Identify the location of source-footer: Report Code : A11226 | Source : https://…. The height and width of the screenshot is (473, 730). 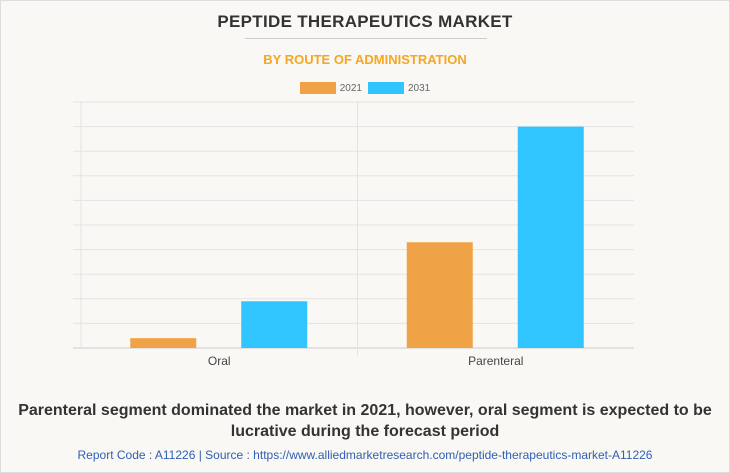
(365, 455).